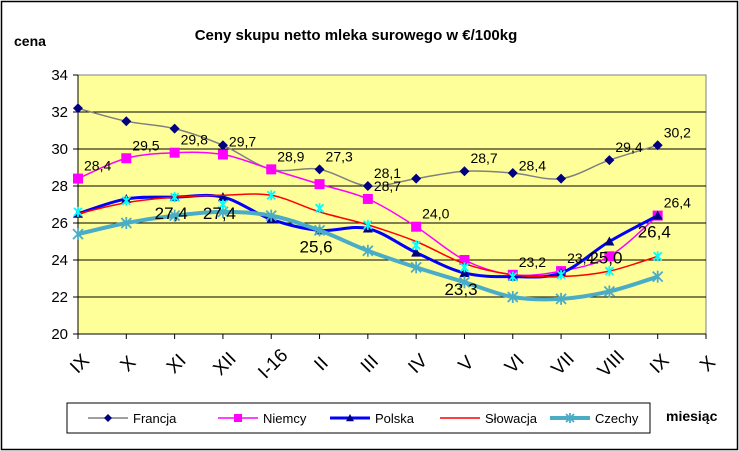 This screenshot has width=739, height=451. I want to click on data-label: 30,2, so click(677, 132).